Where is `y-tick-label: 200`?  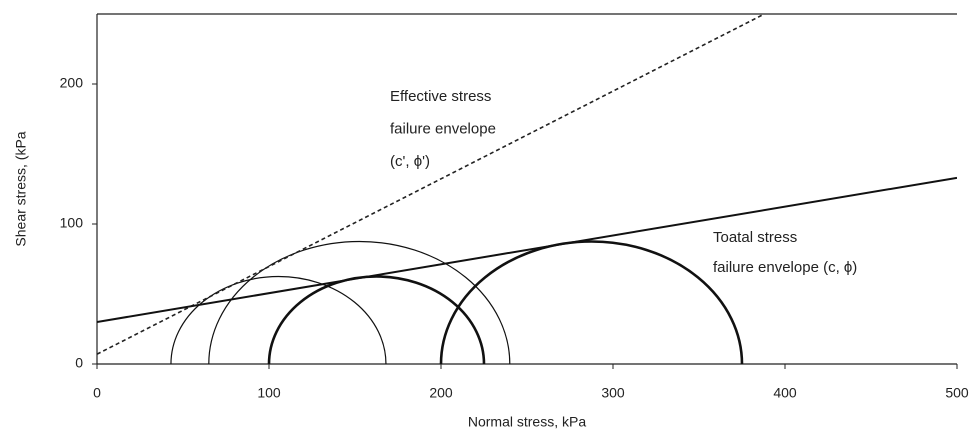
y-tick-label: 200 is located at coordinates (72, 83).